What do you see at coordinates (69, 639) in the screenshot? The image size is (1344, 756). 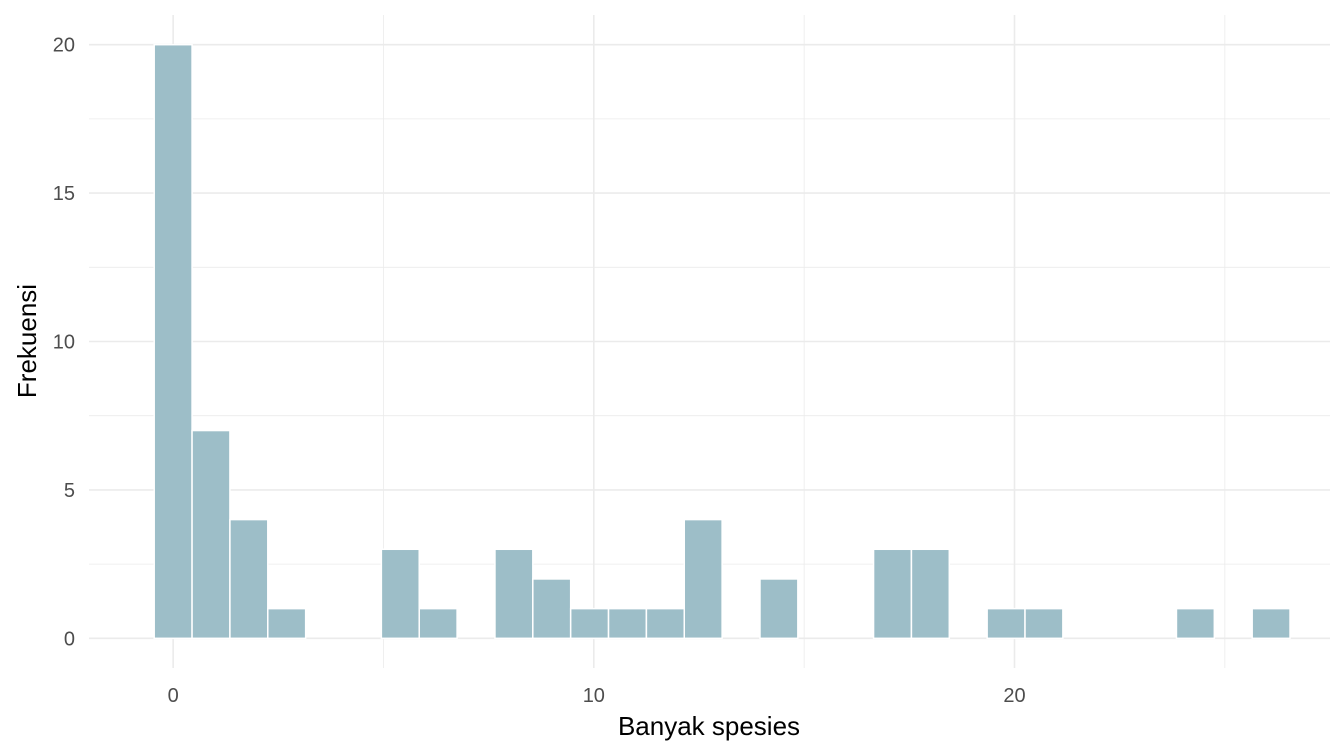 I see `y-tick-label: 0` at bounding box center [69, 639].